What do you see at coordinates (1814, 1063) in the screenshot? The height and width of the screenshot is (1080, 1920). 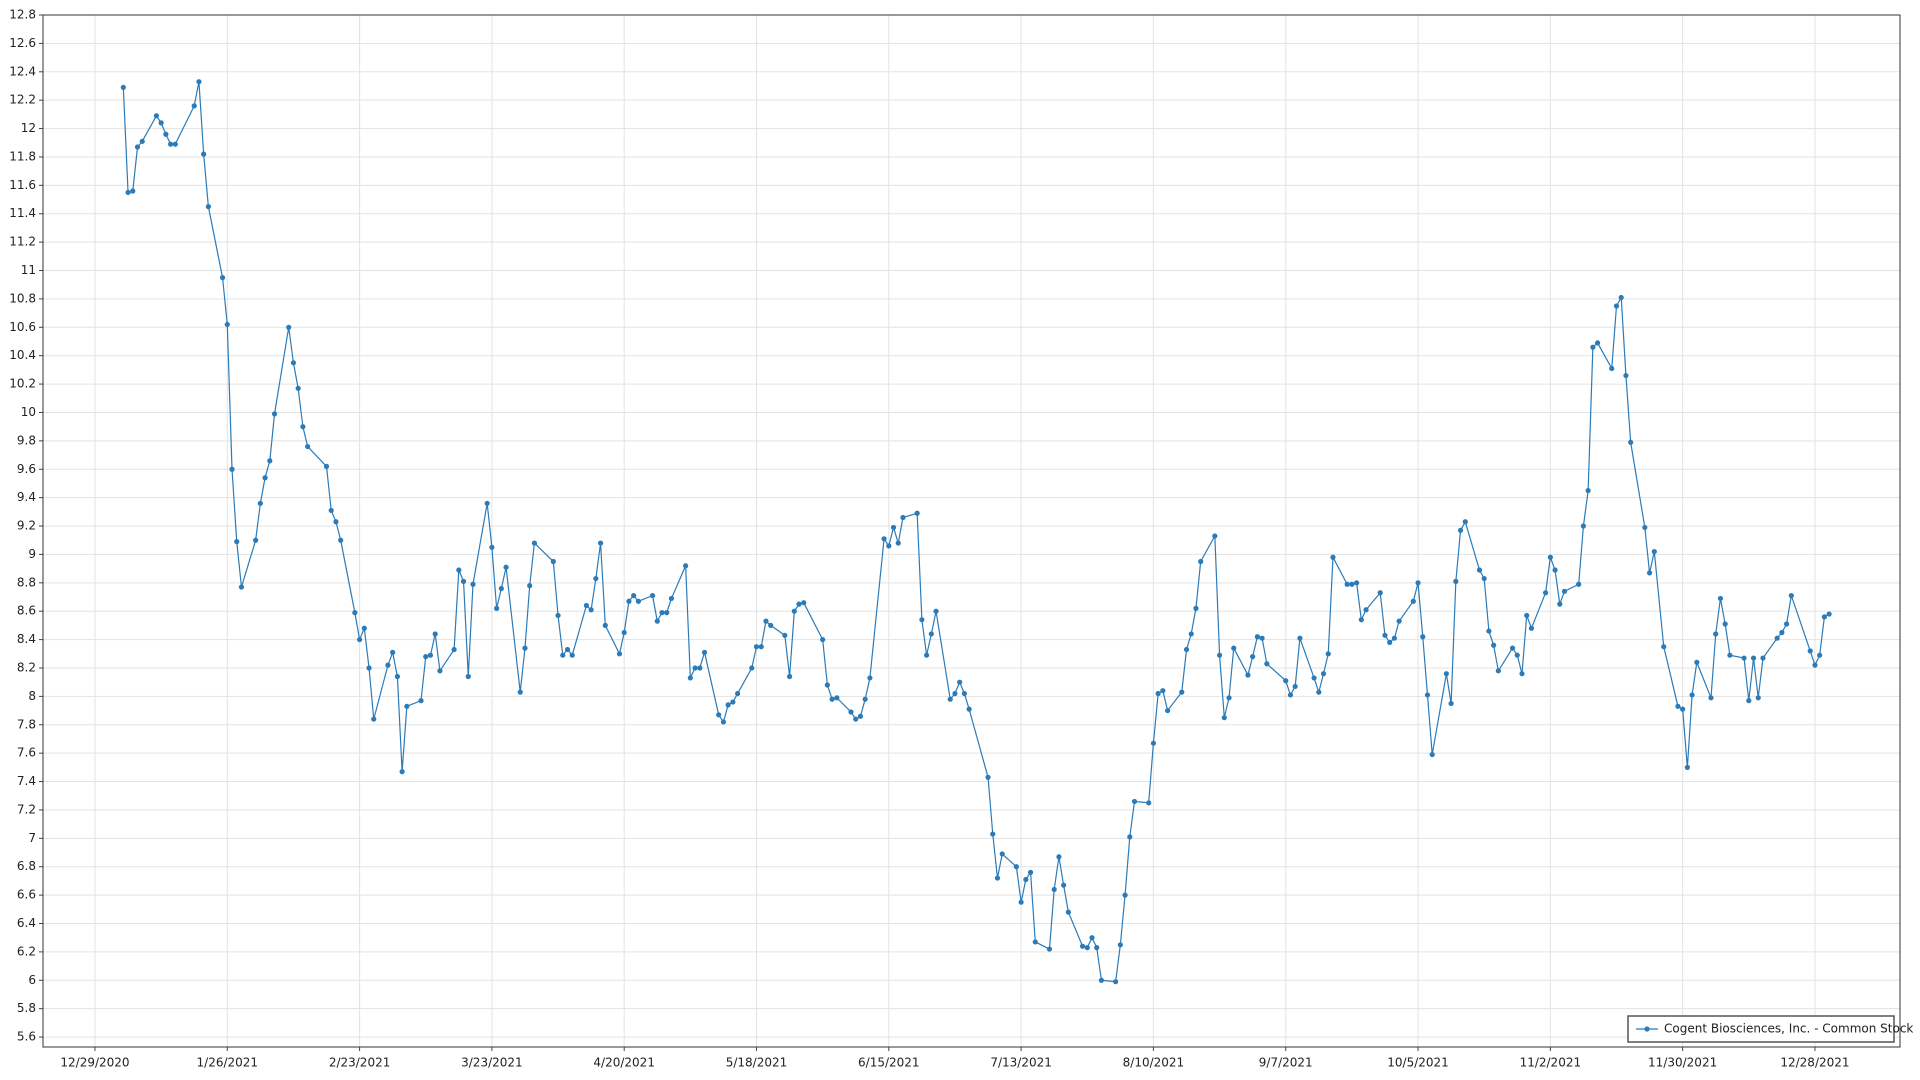 I see `x-tick-label: 12/28/2021` at bounding box center [1814, 1063].